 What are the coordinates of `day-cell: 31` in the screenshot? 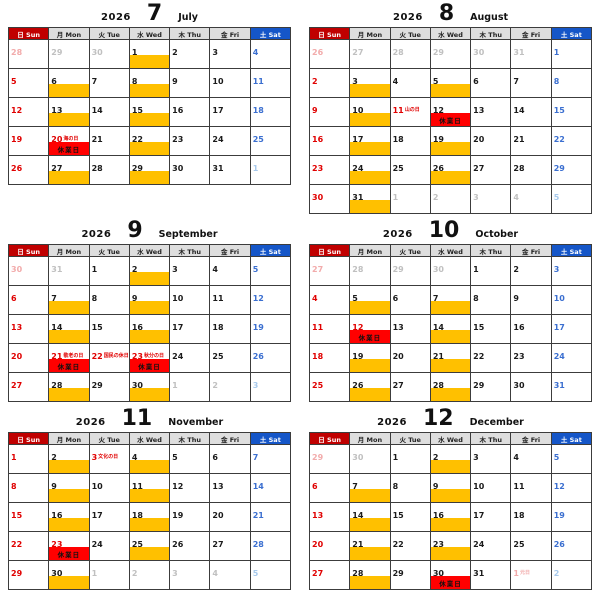 It's located at (370, 199).